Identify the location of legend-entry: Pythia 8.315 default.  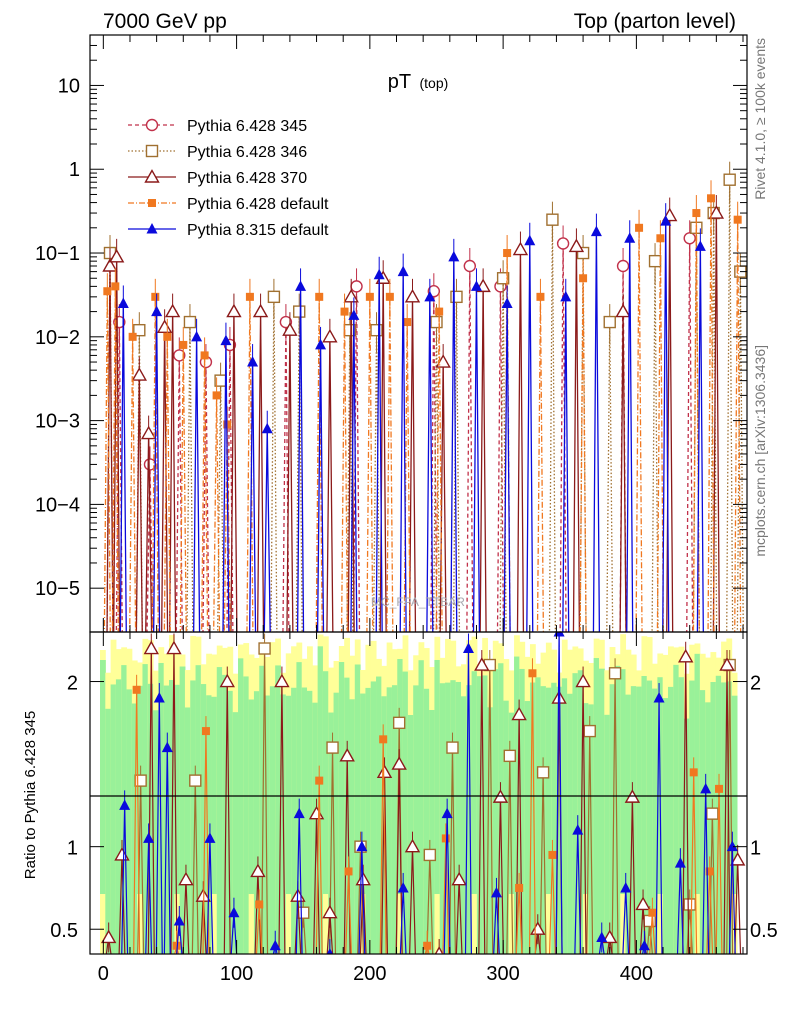
(228, 230).